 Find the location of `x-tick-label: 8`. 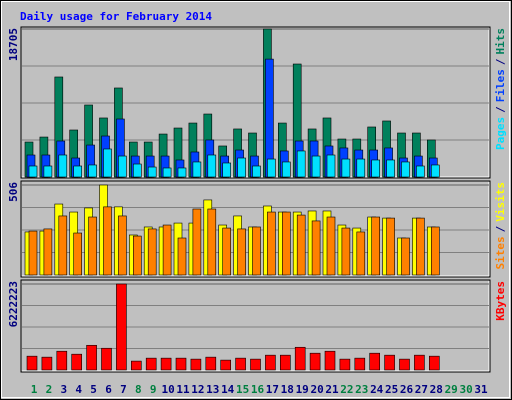

x-tick-label: 8 is located at coordinates (138, 389).